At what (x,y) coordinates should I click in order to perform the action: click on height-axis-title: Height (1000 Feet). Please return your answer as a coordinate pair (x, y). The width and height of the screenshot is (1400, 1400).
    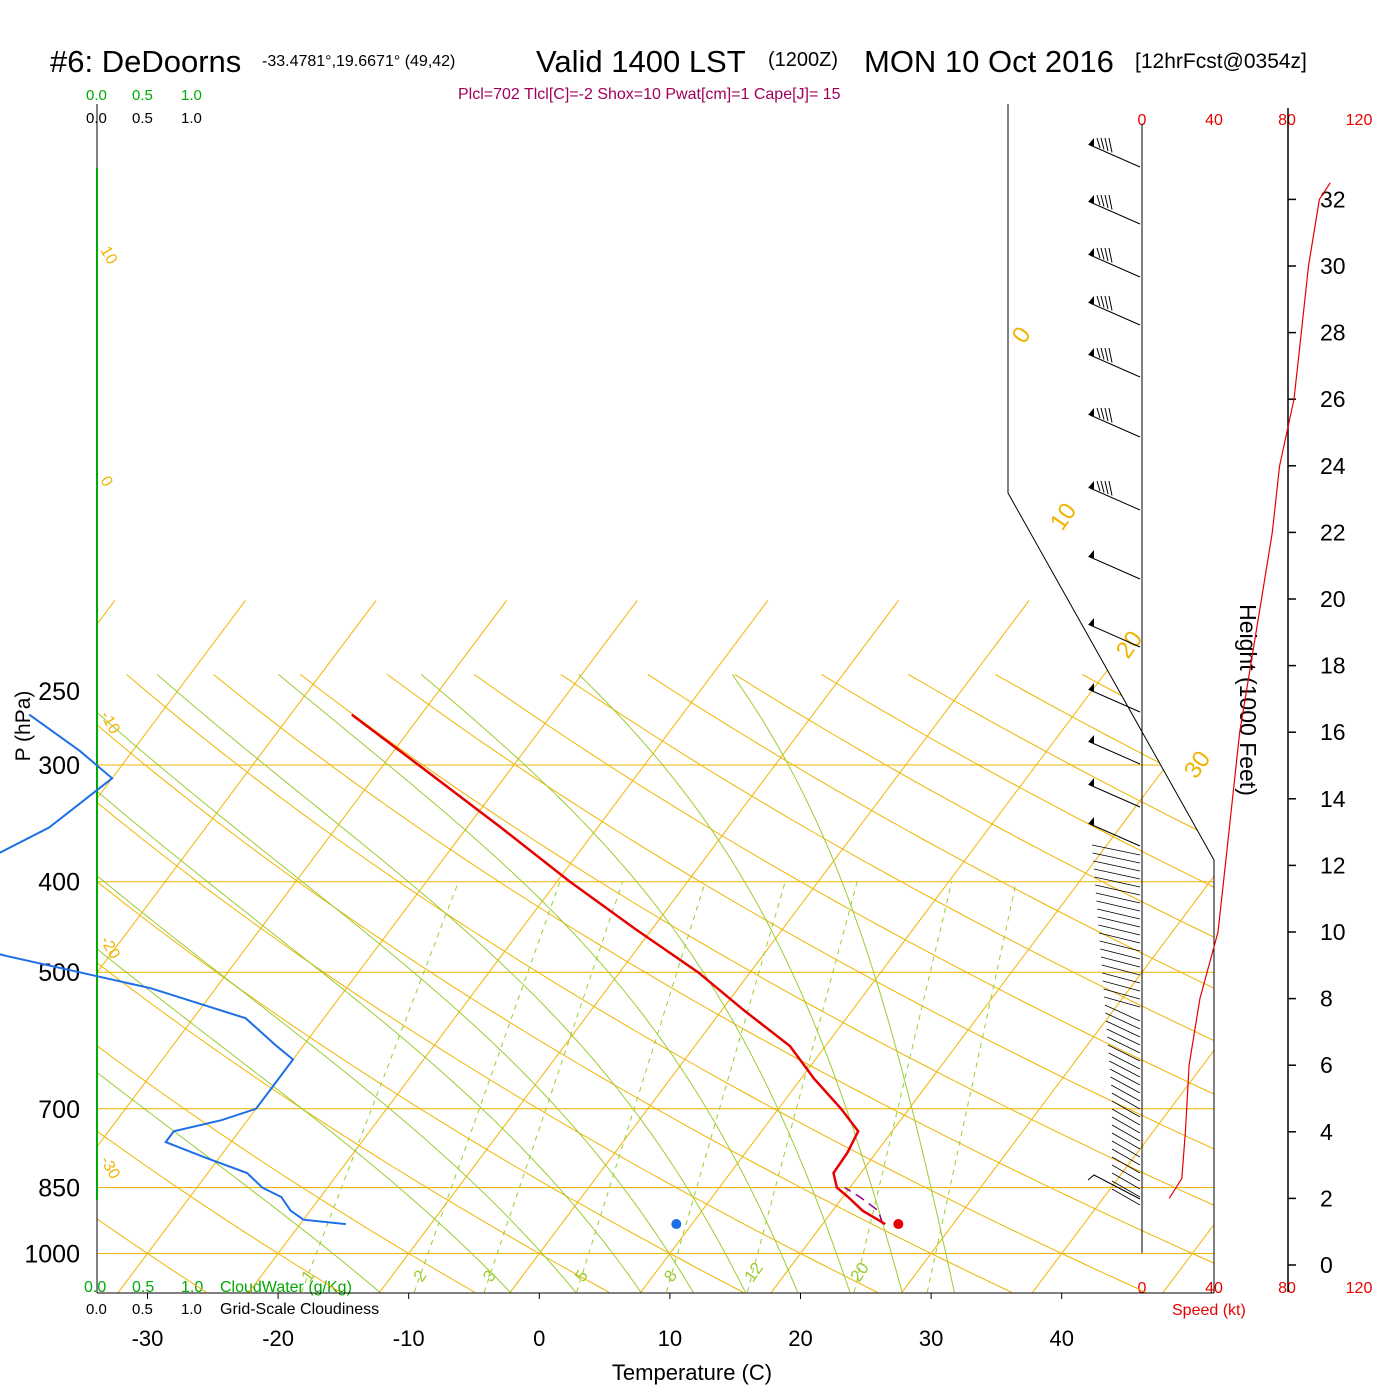
    Looking at the image, I should click on (1248, 700).